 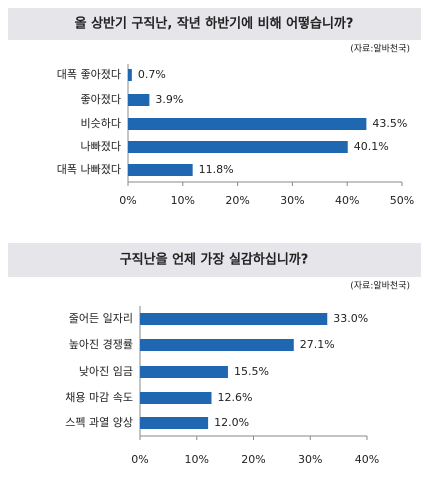 I want to click on y-tick-label: 낮아진 임금, so click(x=106, y=371).